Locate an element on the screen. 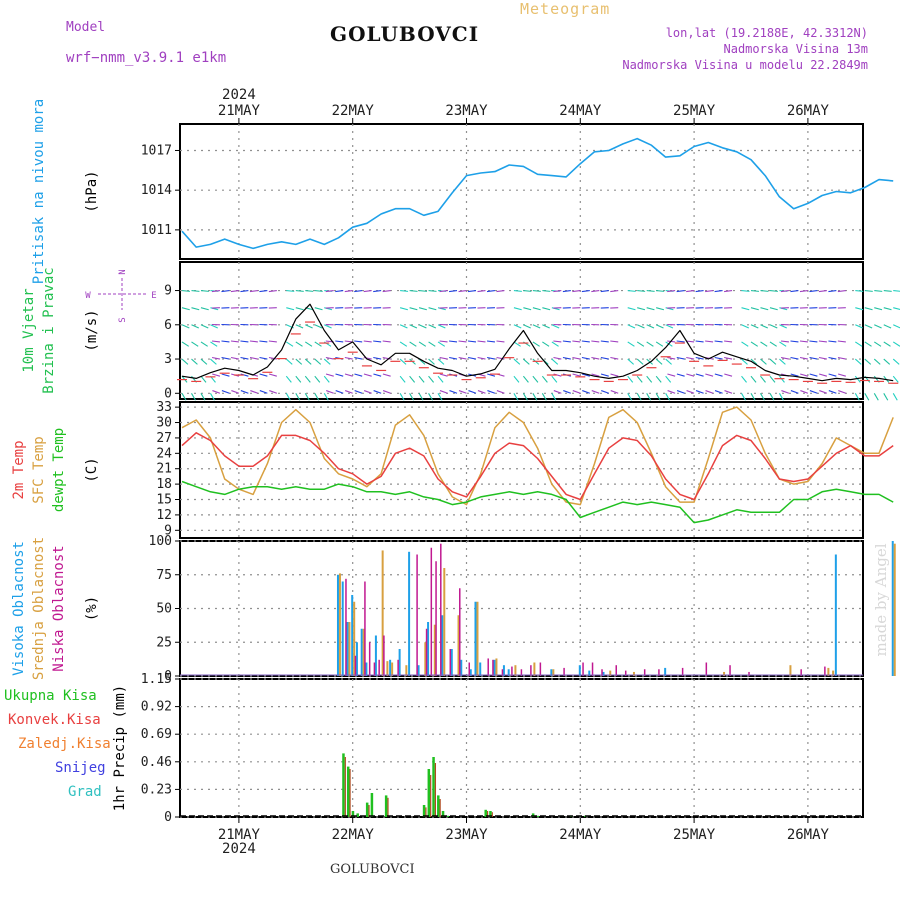 This screenshot has width=900, height=900. day-label-bottom: 26MAY is located at coordinates (808, 835).